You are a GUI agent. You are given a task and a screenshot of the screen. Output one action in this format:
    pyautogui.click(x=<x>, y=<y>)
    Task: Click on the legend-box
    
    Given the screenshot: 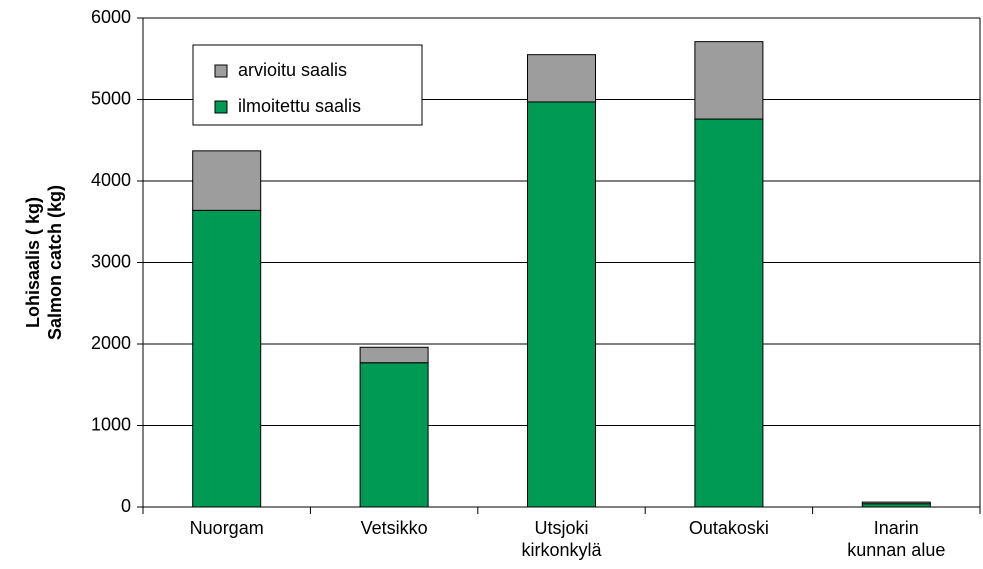 What is the action you would take?
    pyautogui.click(x=307, y=85)
    